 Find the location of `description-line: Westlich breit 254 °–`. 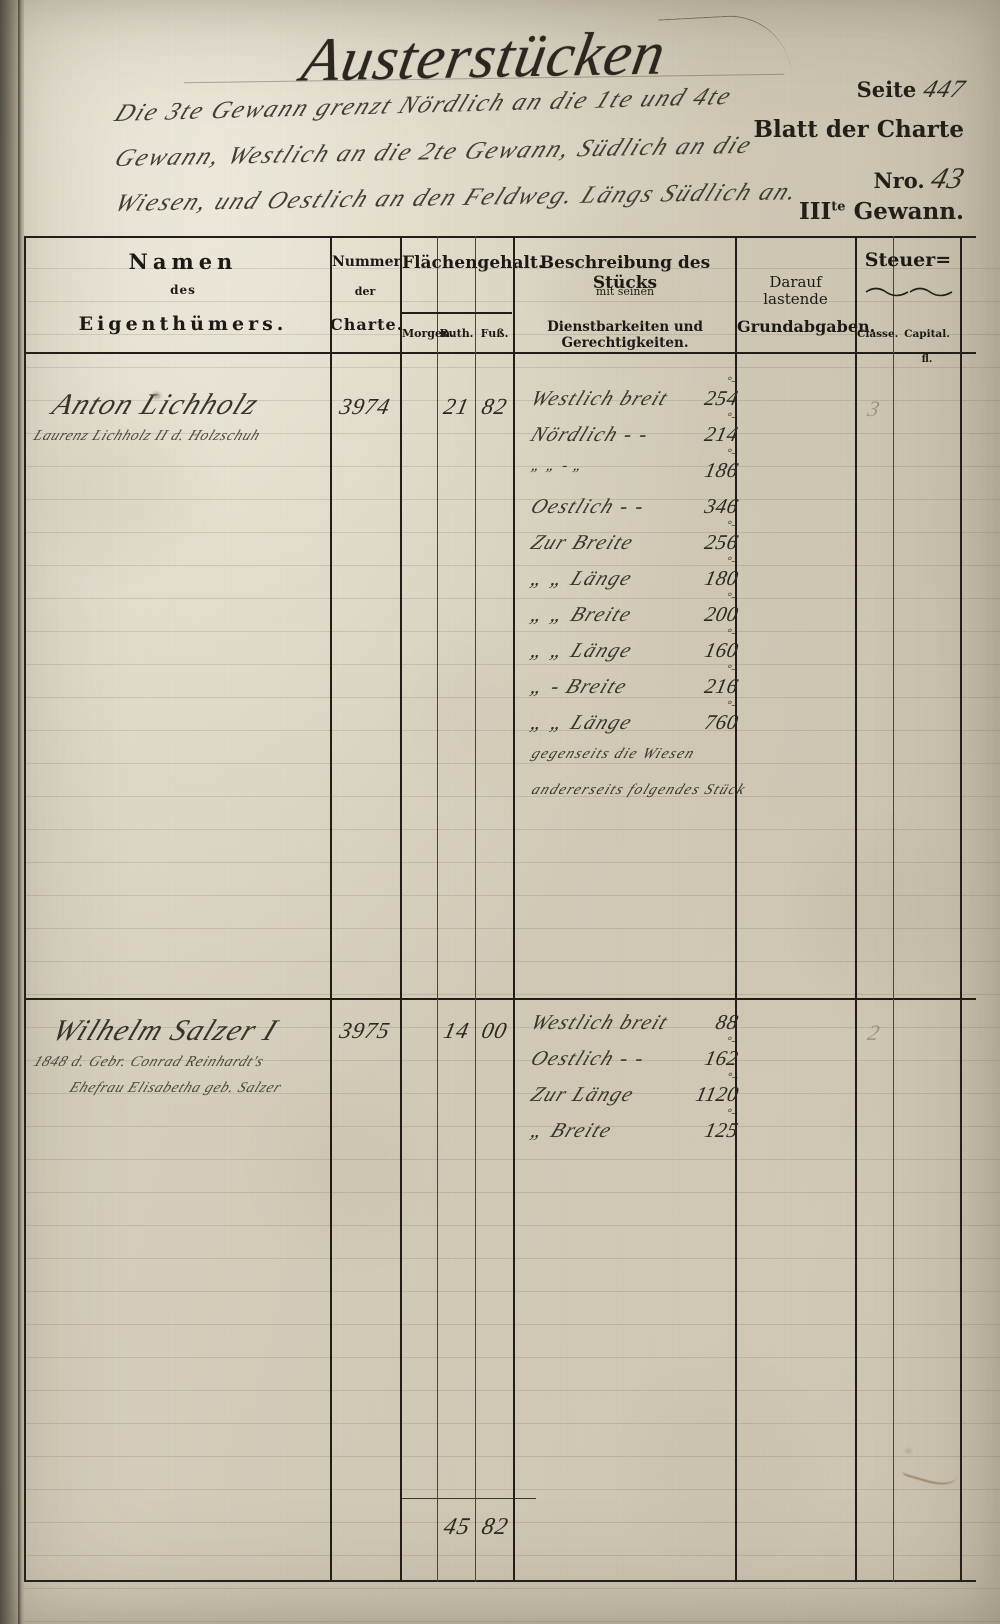

description-line: Westlich breit 254 °– is located at coordinates (630, 396).